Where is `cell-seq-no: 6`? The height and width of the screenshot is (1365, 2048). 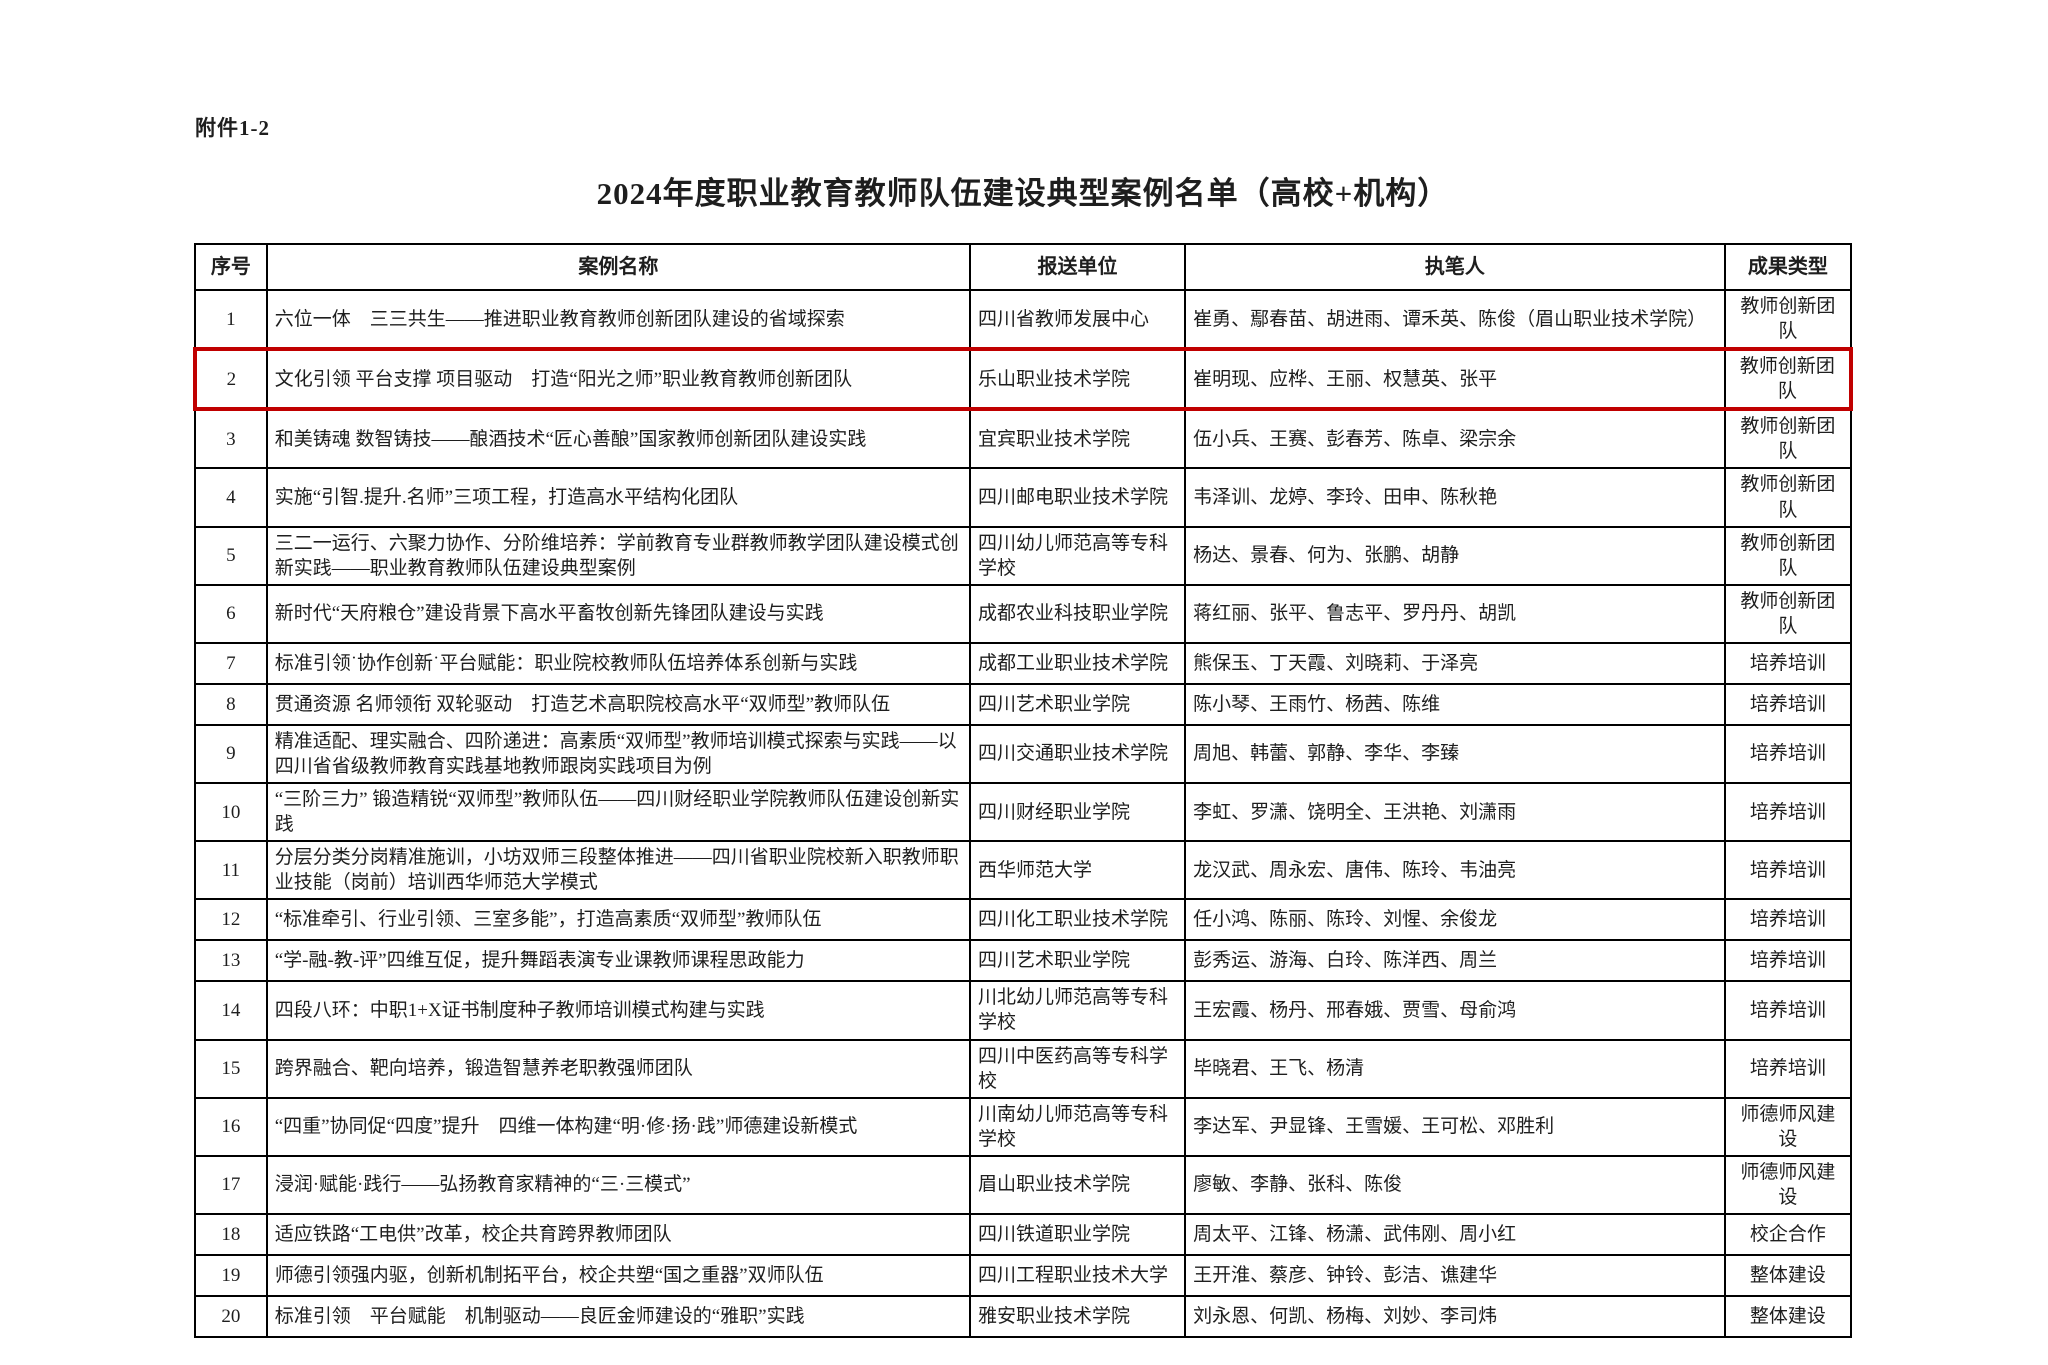 cell-seq-no: 6 is located at coordinates (231, 613).